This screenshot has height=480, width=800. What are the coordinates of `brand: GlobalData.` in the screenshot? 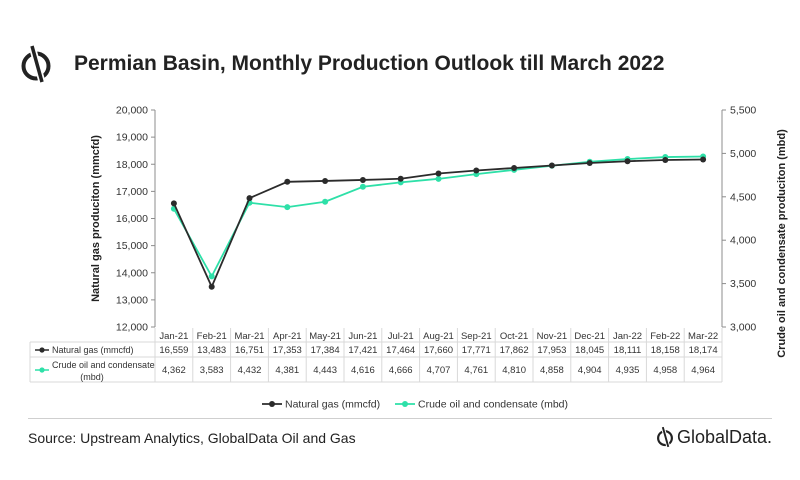 It's located at (714, 437).